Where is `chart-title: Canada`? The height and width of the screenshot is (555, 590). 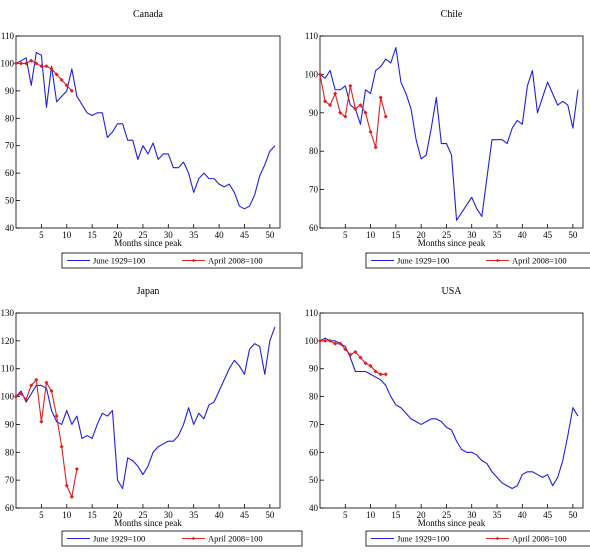 chart-title: Canada is located at coordinates (148, 14).